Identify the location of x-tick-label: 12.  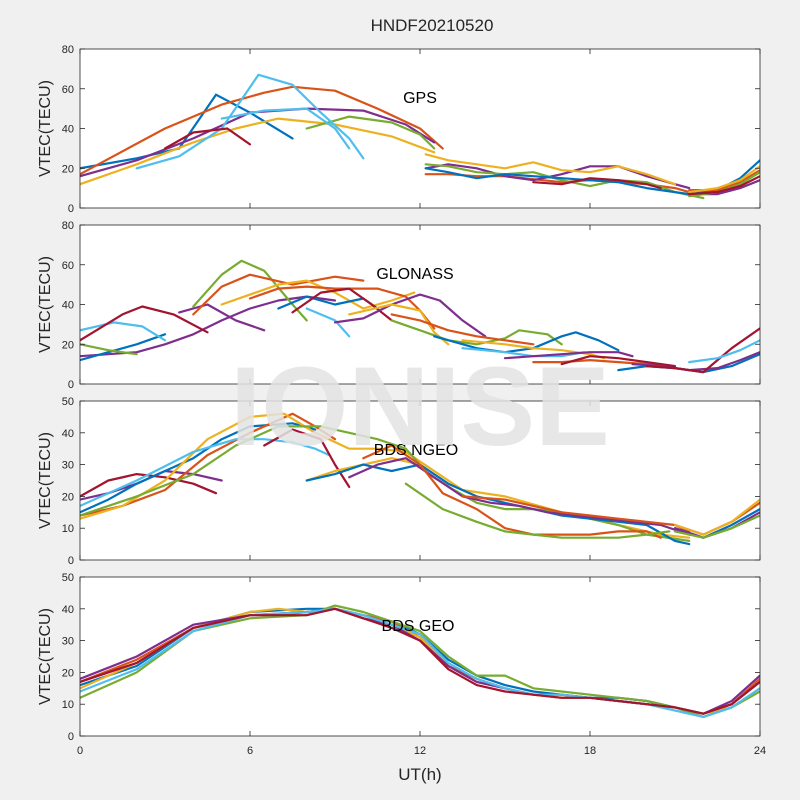
(420, 751).